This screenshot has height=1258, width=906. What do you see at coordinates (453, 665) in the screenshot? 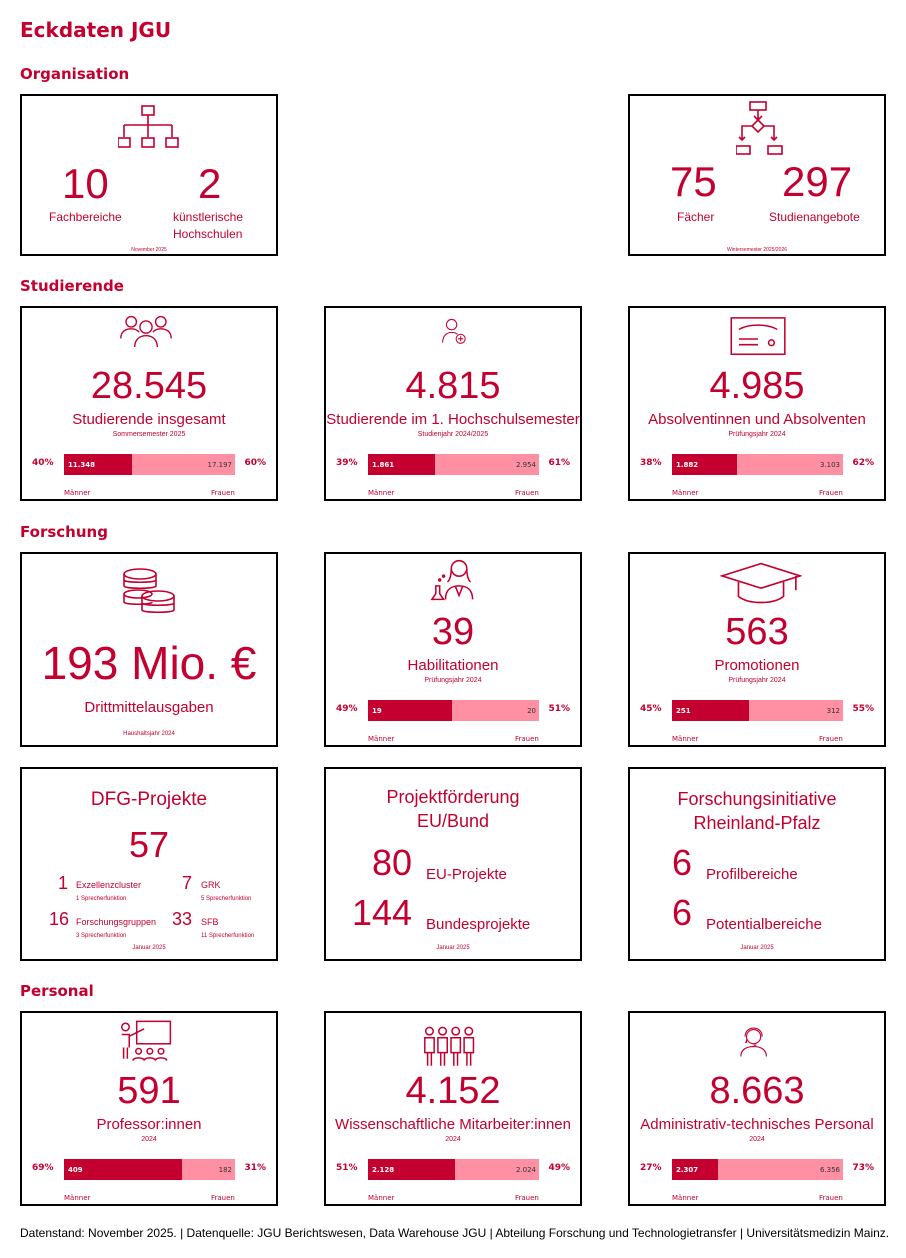
I see `kpi-label: Habilitationen` at bounding box center [453, 665].